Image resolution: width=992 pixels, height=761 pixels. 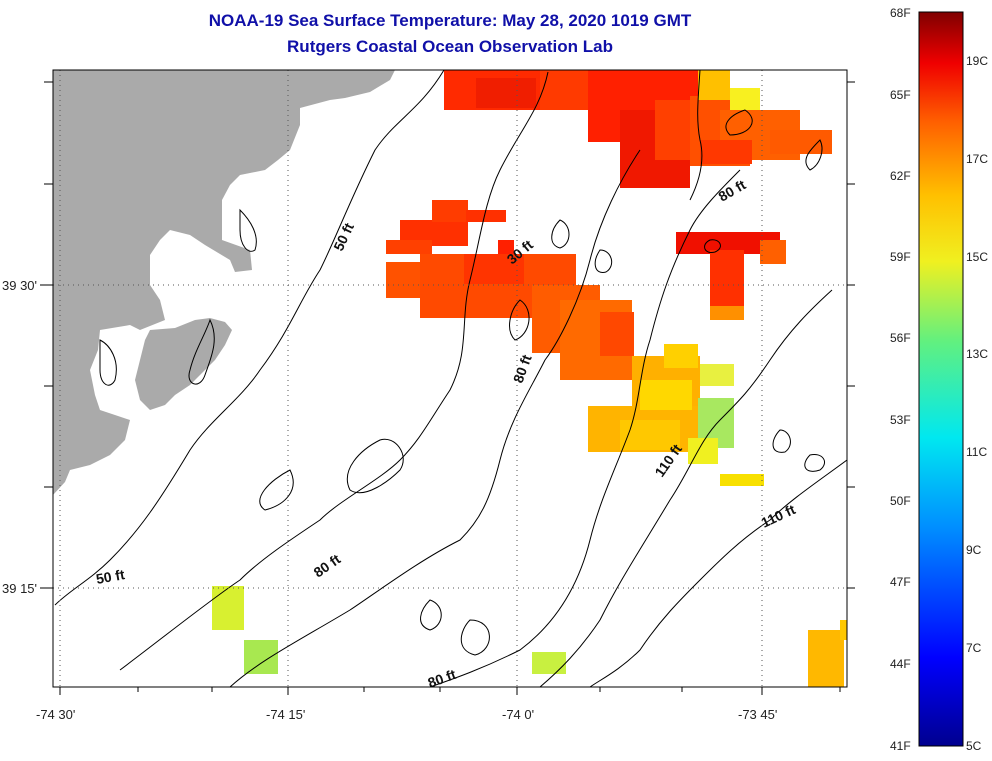 I want to click on svg-text: 56F, so click(x=900, y=338).